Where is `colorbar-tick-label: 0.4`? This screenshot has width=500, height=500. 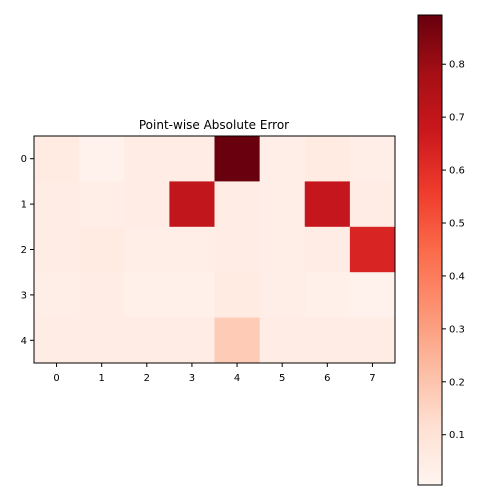 colorbar-tick-label: 0.4 is located at coordinates (457, 276).